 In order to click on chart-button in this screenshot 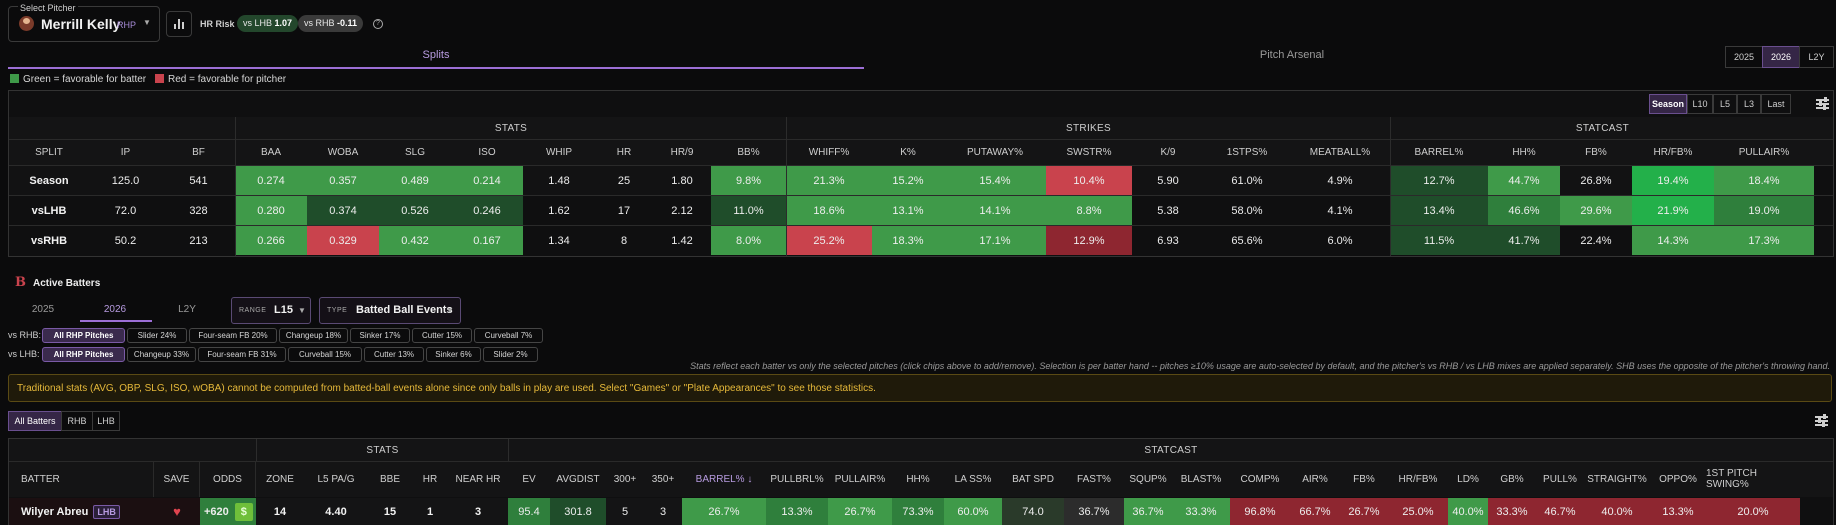, I will do `click(179, 24)`.